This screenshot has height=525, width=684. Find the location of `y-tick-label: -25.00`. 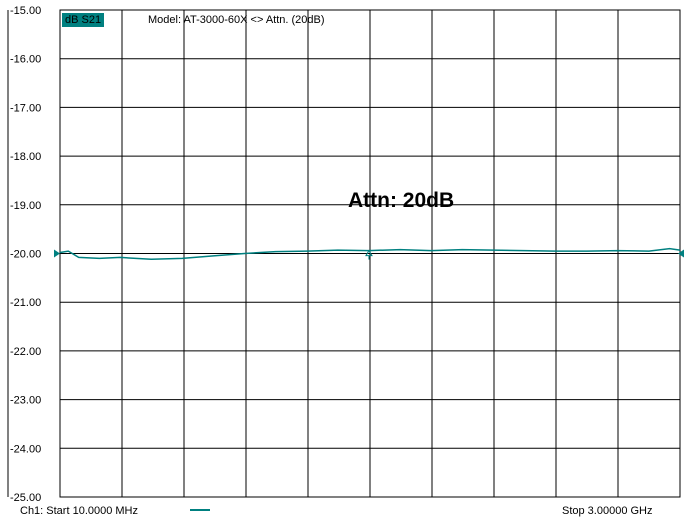

y-tick-label: -25.00 is located at coordinates (25, 498).